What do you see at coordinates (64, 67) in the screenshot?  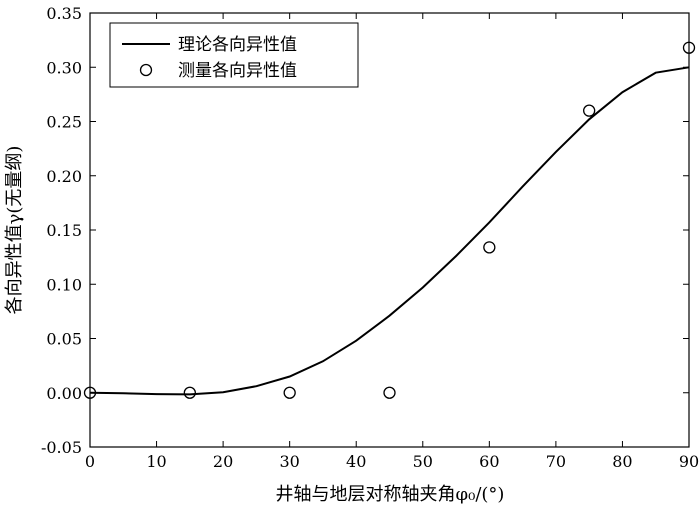 I see `y-tick-label: 0.30` at bounding box center [64, 67].